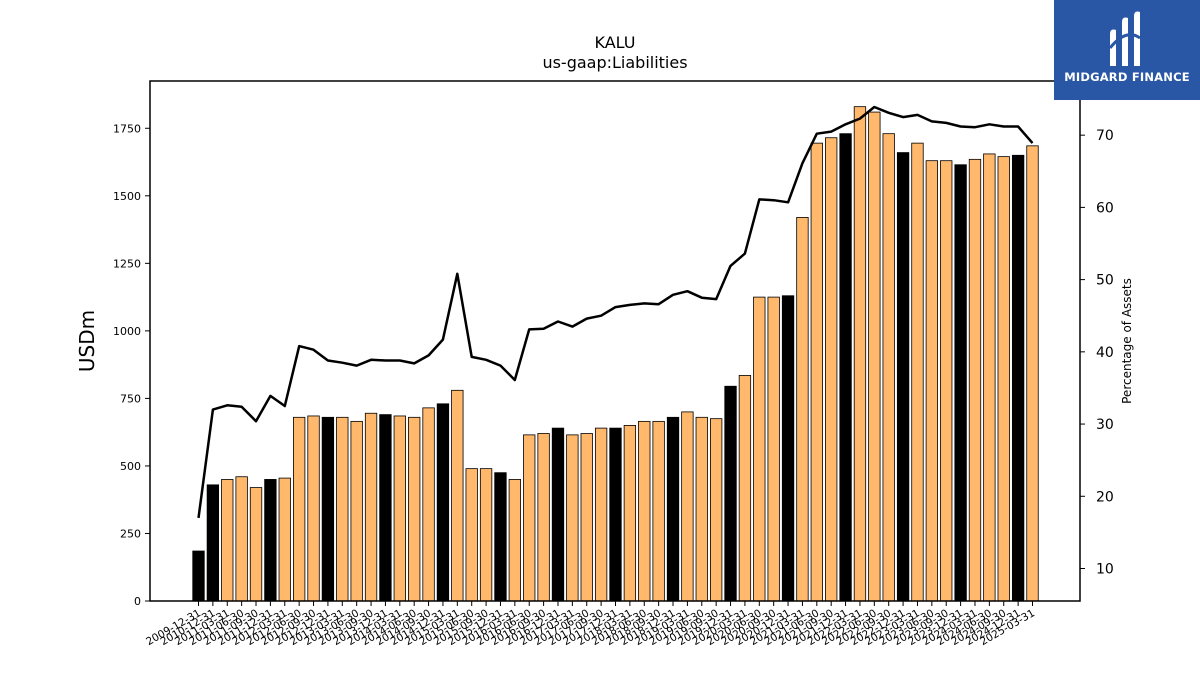 Image resolution: width=1200 pixels, height=675 pixels. Describe the element at coordinates (614, 62) in the screenshot. I see `chart-subtitle: us-gaap:Liabilities` at that location.